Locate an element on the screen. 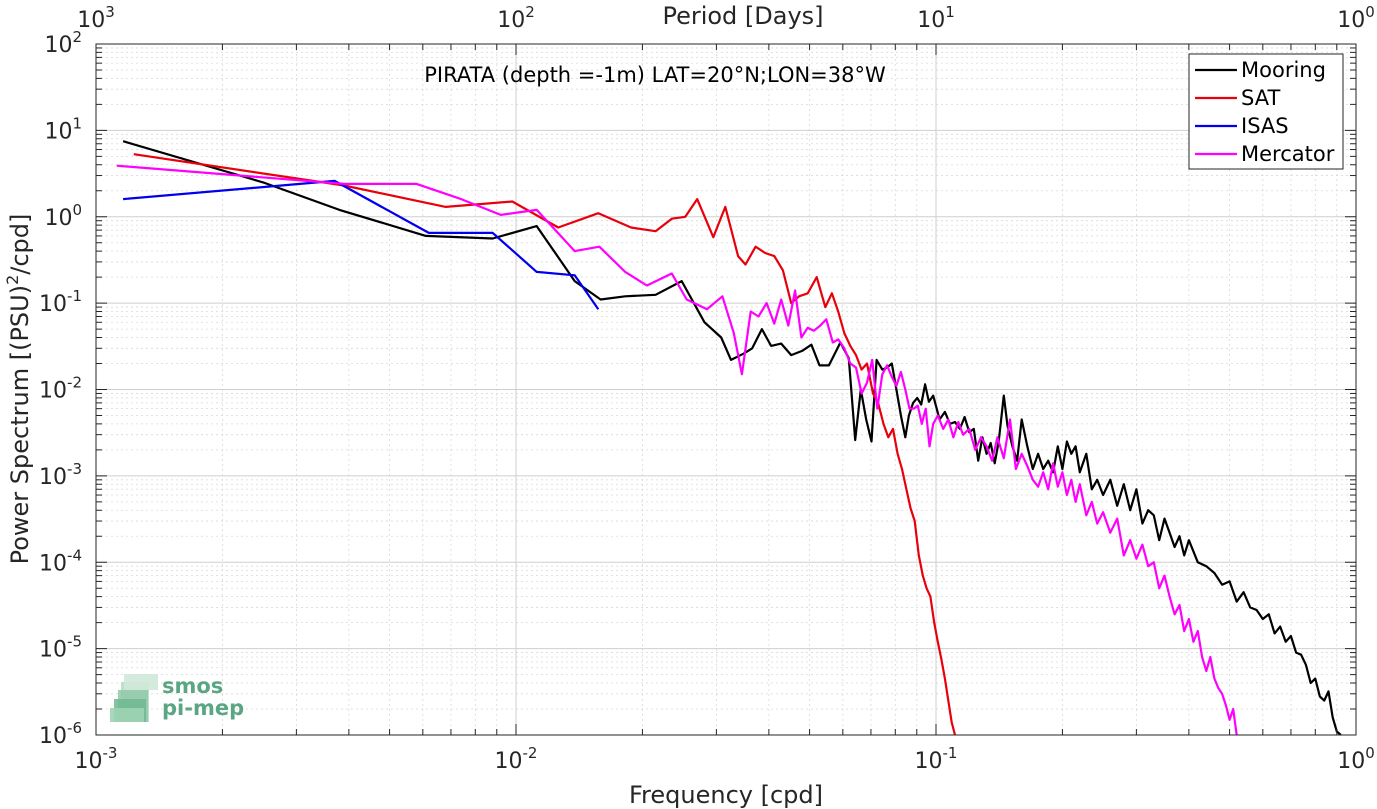 The image size is (1377, 809). y-tick-label: 10⁻² is located at coordinates (60, 389).